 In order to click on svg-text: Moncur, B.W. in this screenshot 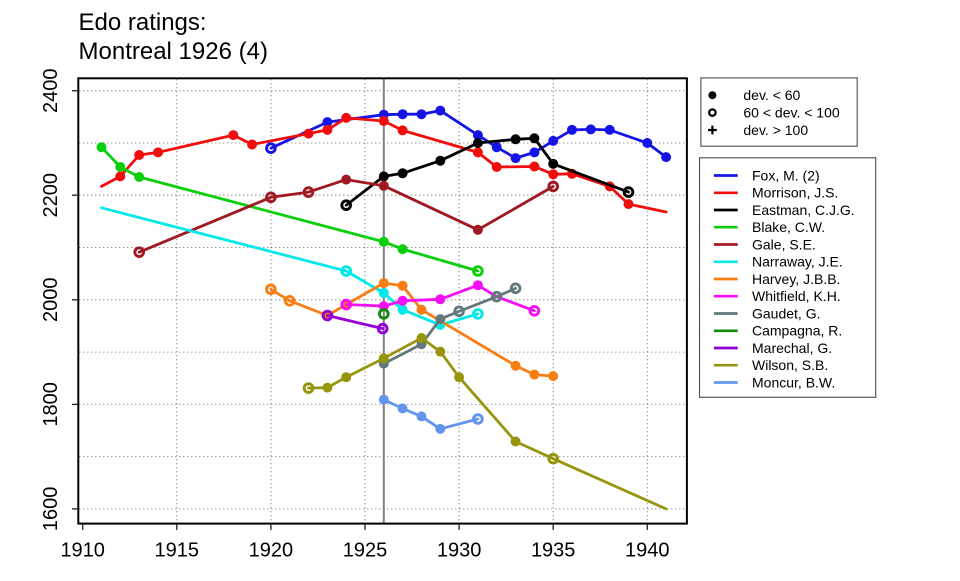, I will do `click(793, 382)`.